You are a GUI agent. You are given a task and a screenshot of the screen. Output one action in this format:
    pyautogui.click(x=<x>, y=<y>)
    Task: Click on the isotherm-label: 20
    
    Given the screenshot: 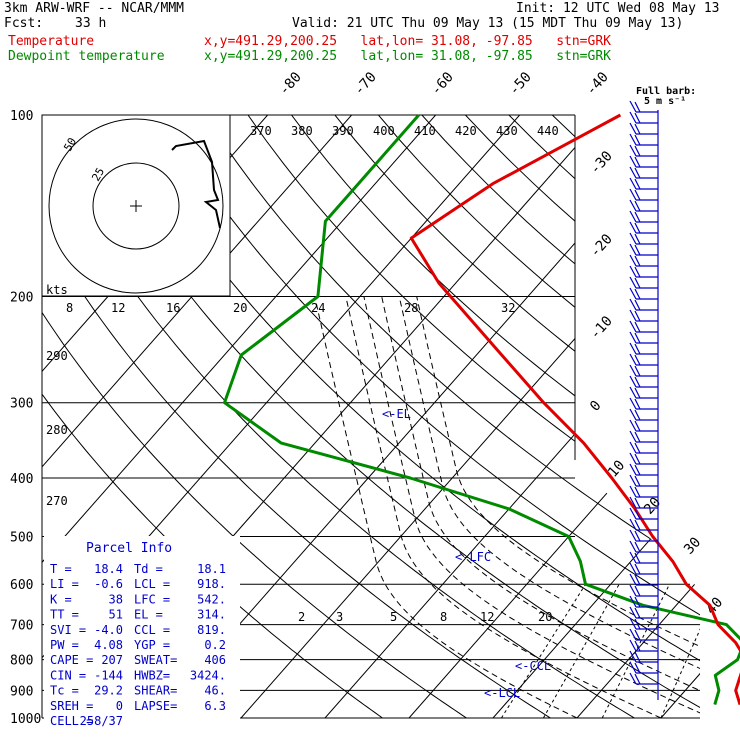 What is the action you would take?
    pyautogui.click(x=652, y=505)
    